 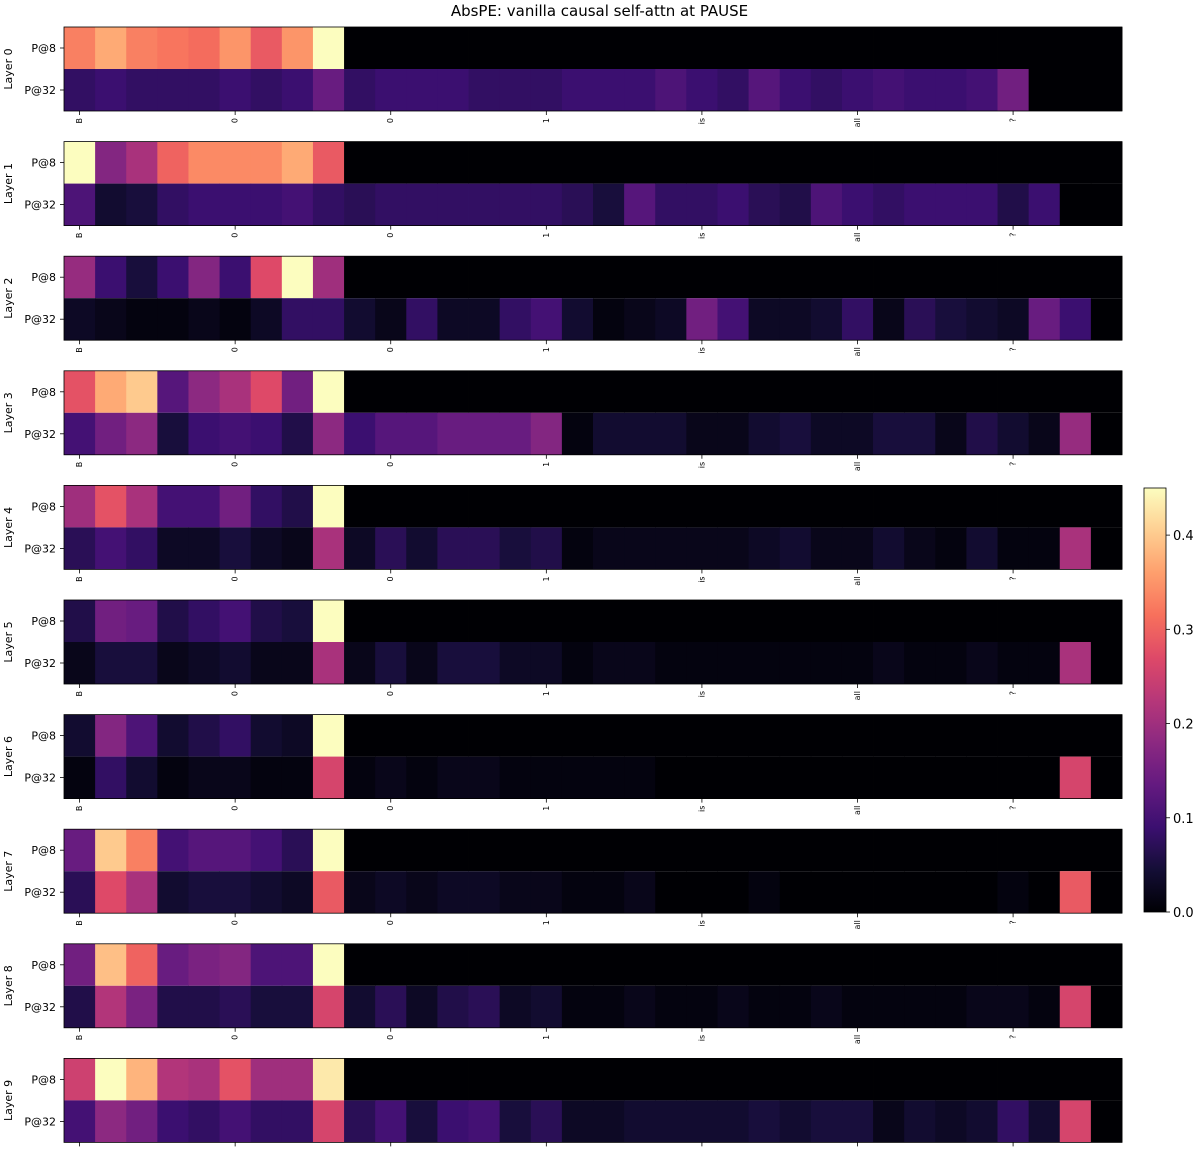 I want to click on x-tick-label: is, so click(x=701, y=121).